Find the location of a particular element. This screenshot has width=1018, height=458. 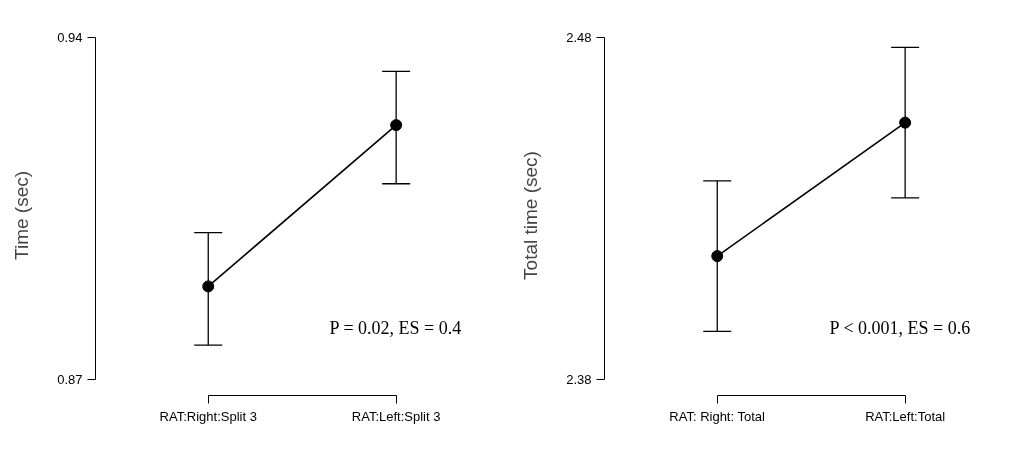

y-tick-label: 2.38 is located at coordinates (579, 379).